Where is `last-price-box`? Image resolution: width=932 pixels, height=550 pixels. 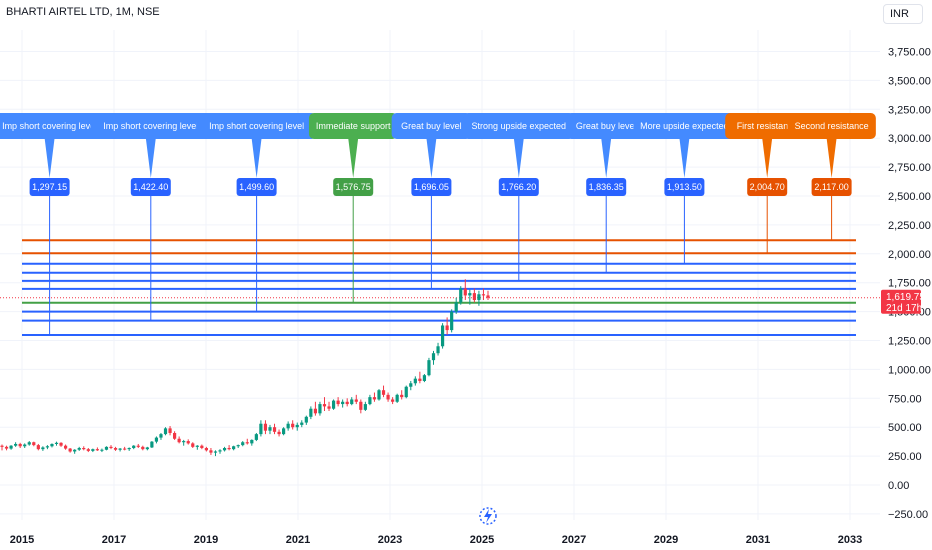 last-price-box is located at coordinates (901, 301).